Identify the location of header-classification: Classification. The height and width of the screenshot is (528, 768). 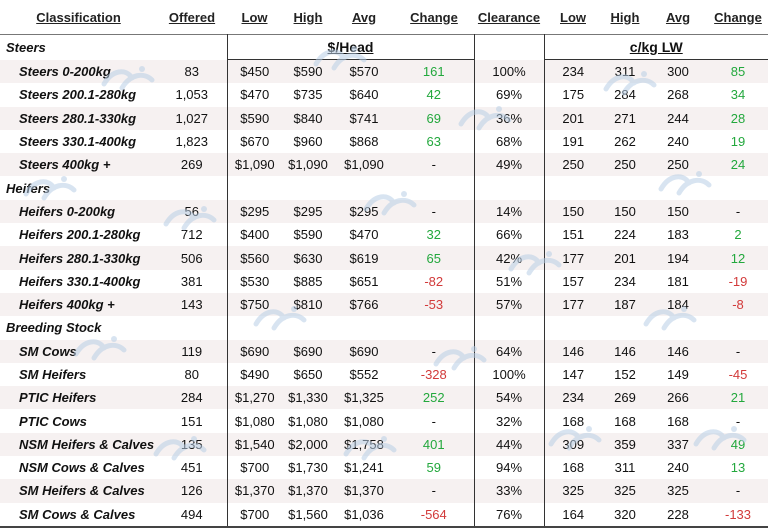
(78, 17).